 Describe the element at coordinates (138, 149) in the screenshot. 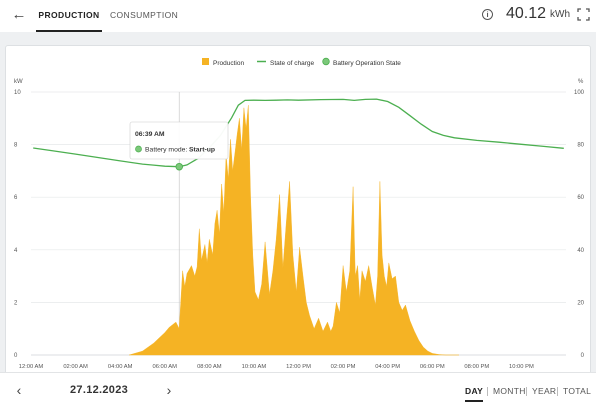

I see `tooltip-marker` at that location.